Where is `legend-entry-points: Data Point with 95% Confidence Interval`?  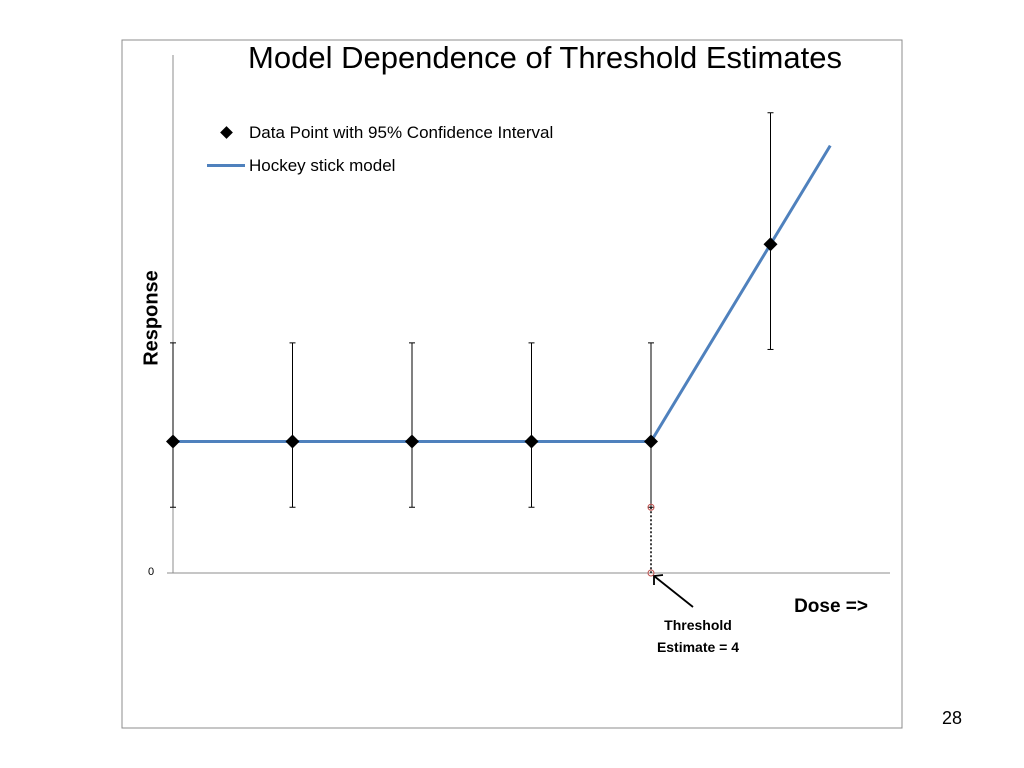 legend-entry-points: Data Point with 95% Confidence Interval is located at coordinates (379, 132).